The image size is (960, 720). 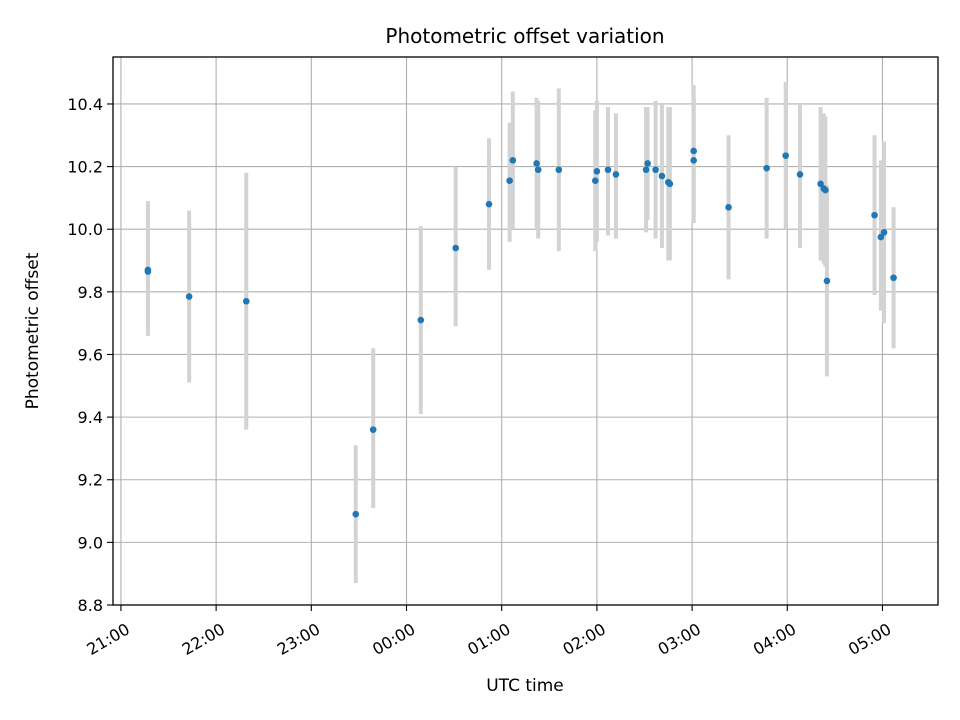 I want to click on y-axis-label: Photometric offset, so click(x=33, y=330).